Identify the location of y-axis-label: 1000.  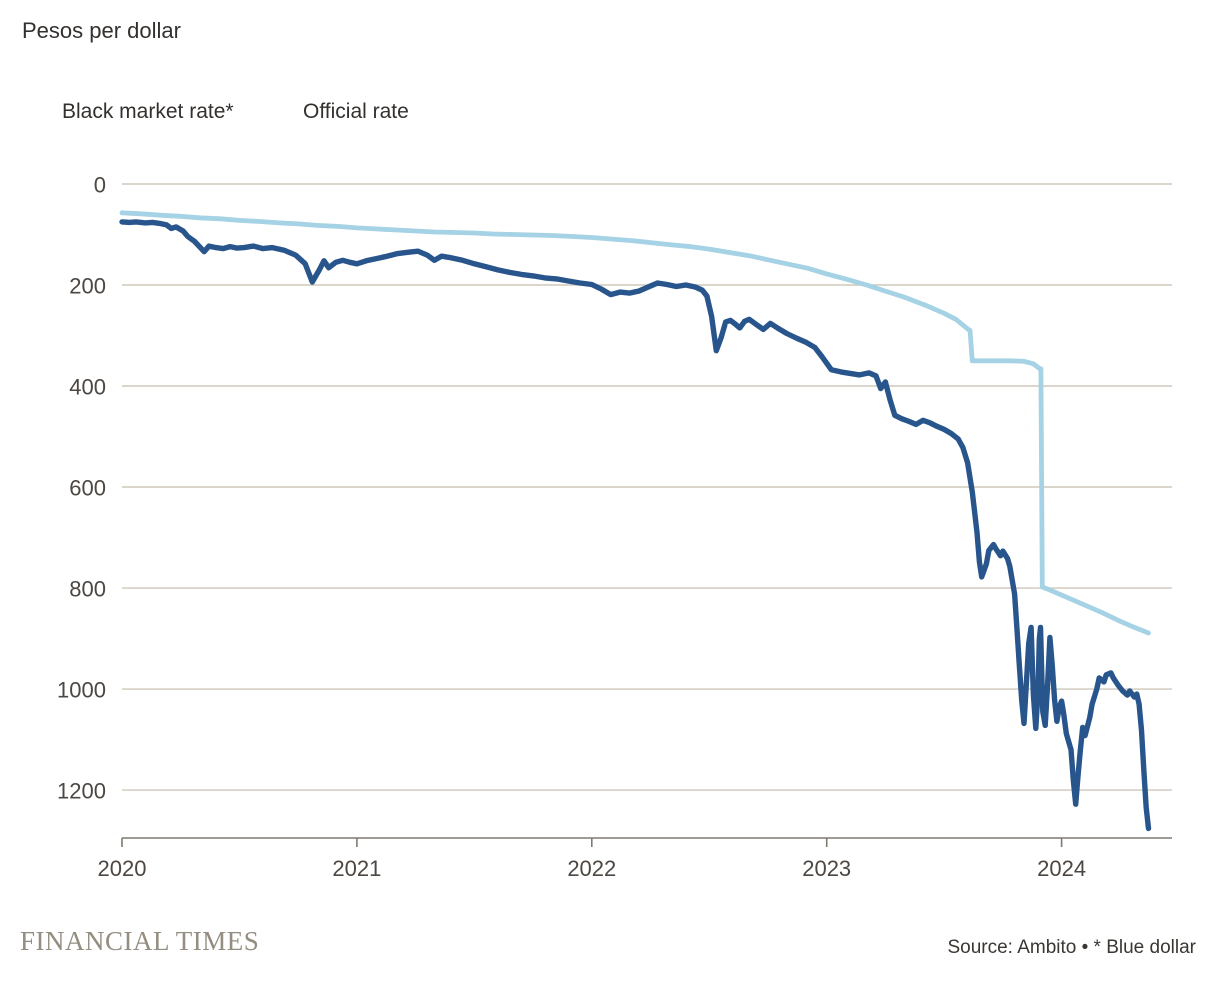
(81, 690).